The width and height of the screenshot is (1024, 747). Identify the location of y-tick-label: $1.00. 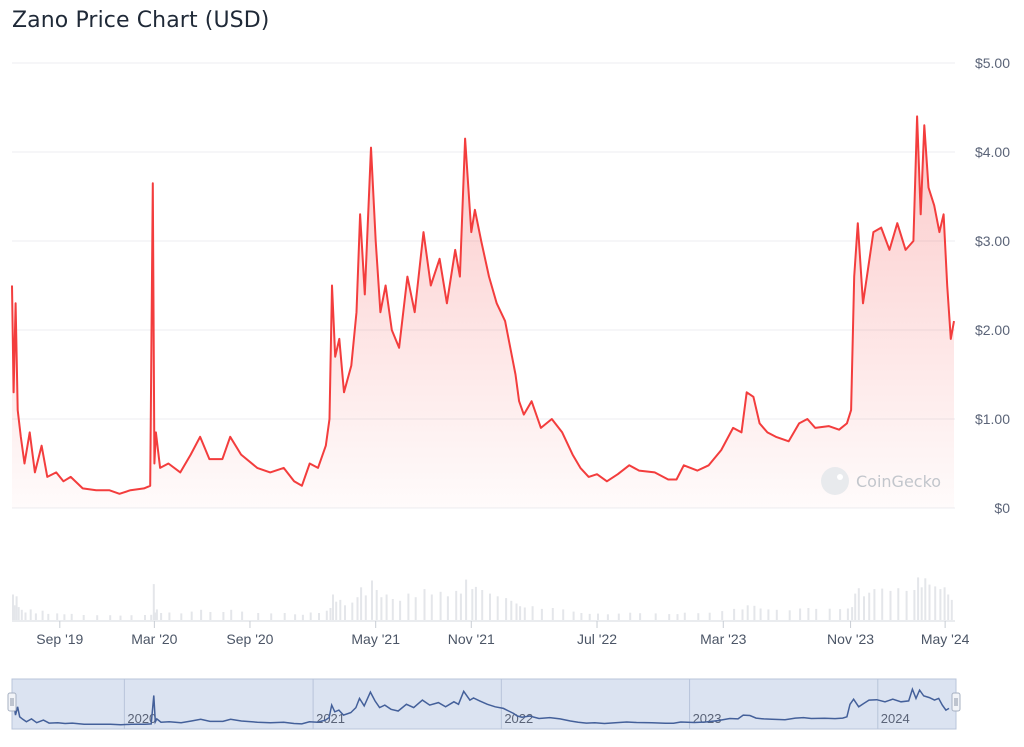
(992, 419).